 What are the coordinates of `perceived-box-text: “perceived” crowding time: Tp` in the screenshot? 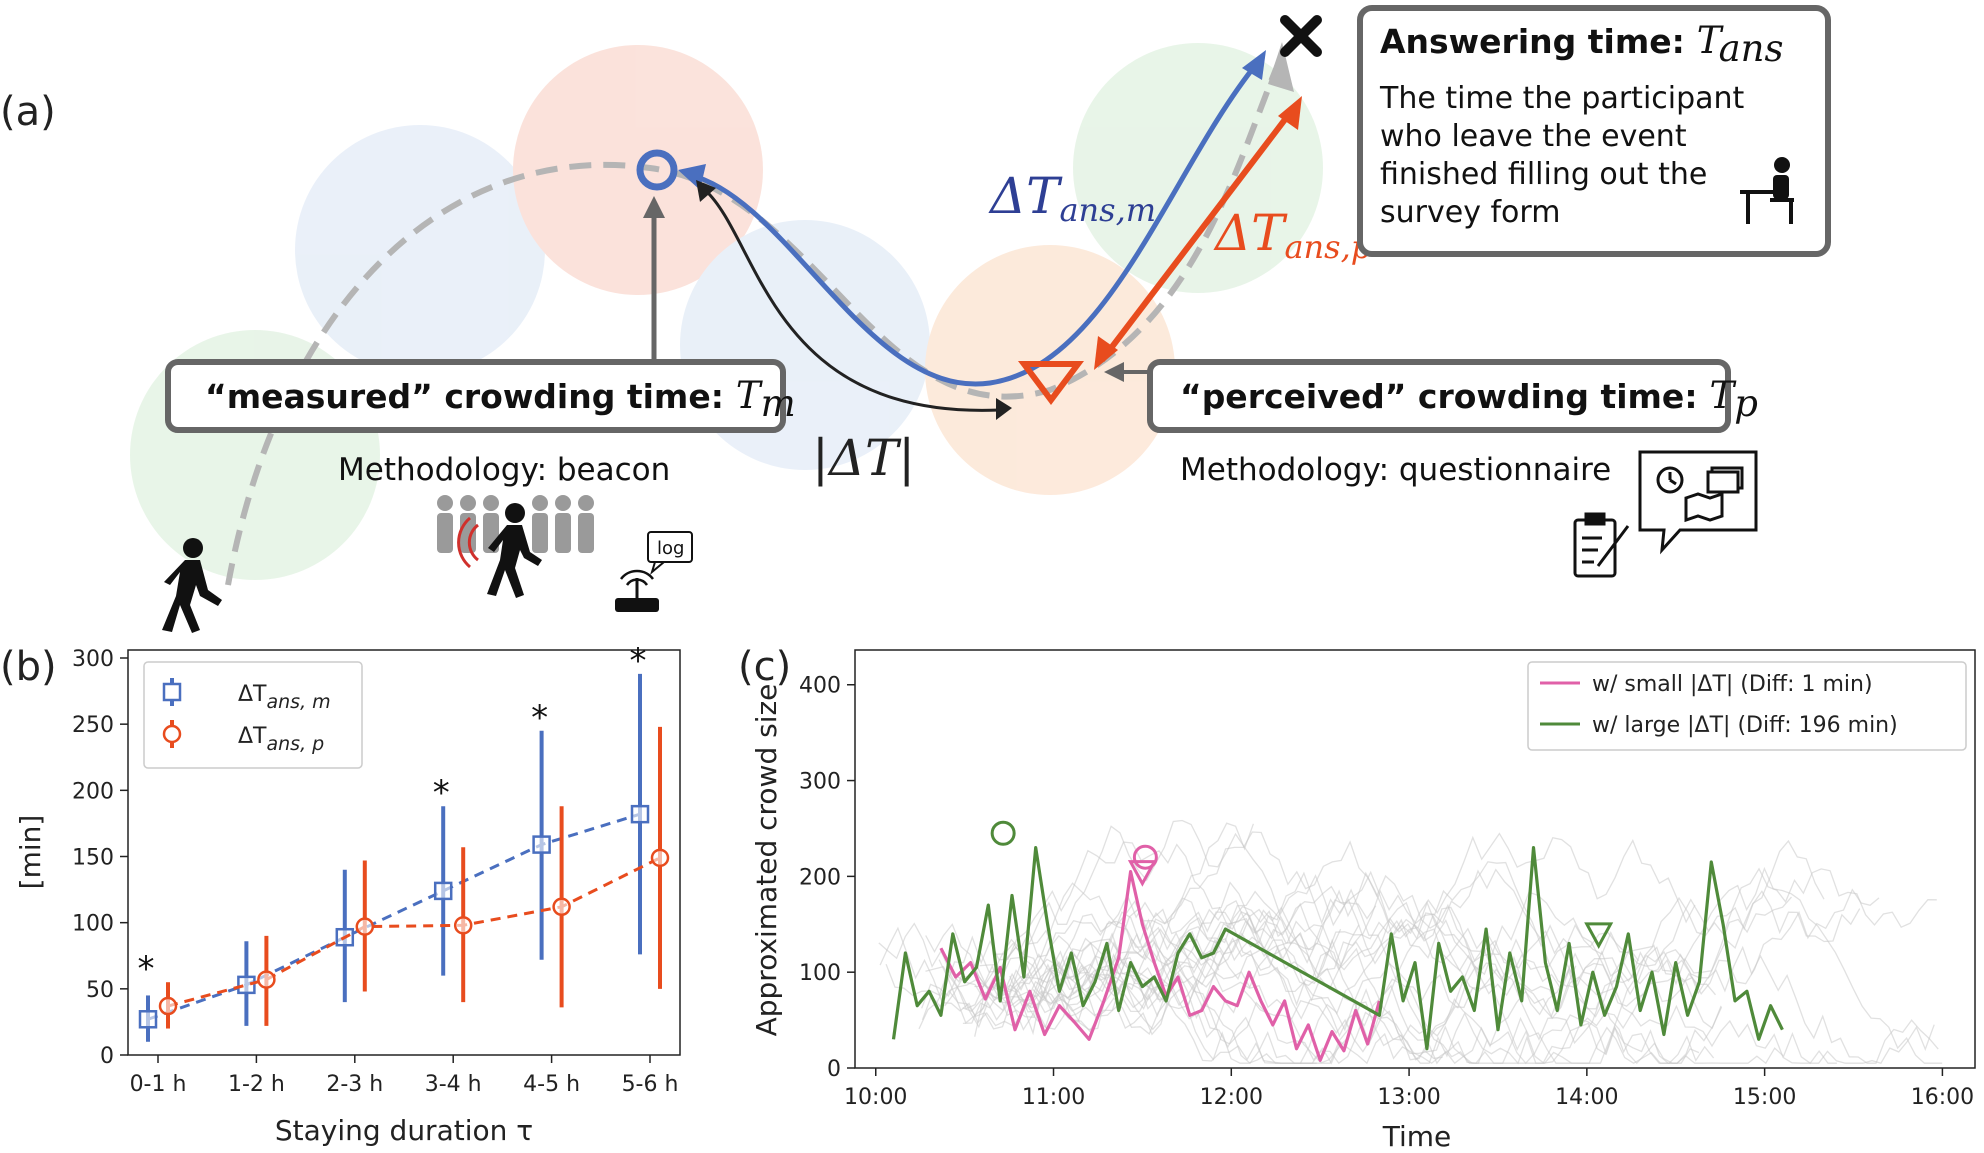 It's located at (1469, 399).